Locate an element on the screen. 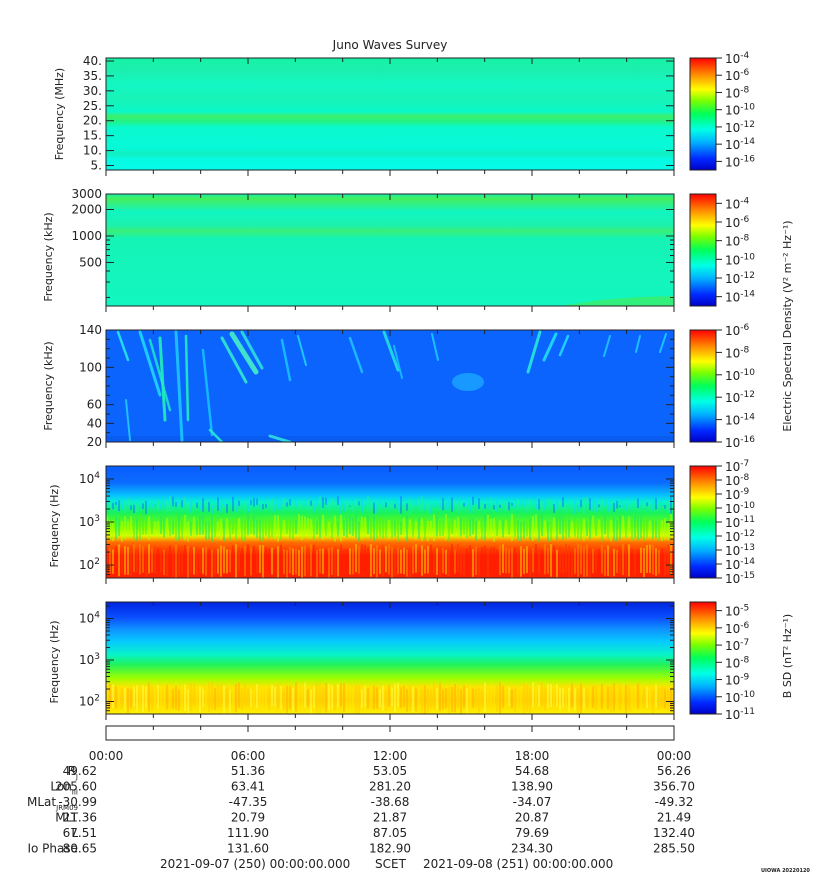  colorbar-tick-label: 10⁻⁷ is located at coordinates (737, 645).